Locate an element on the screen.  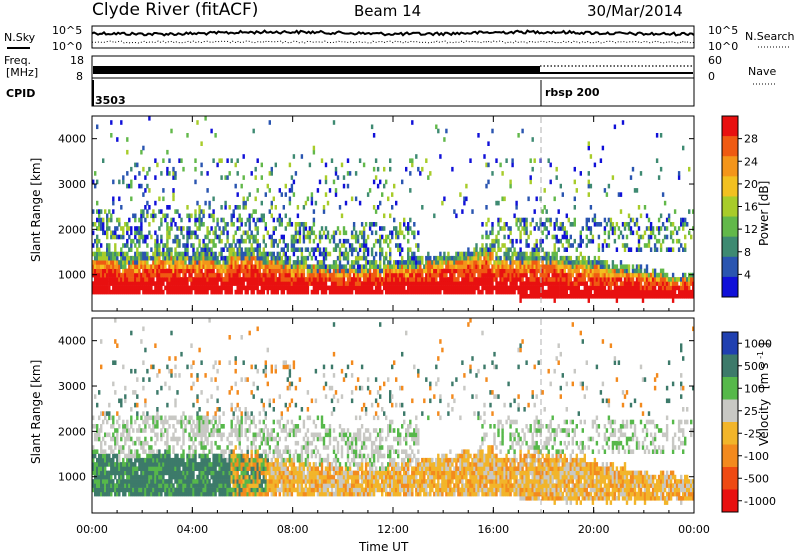
velocity-ylabel: Slant Range [km] is located at coordinates (36, 412).